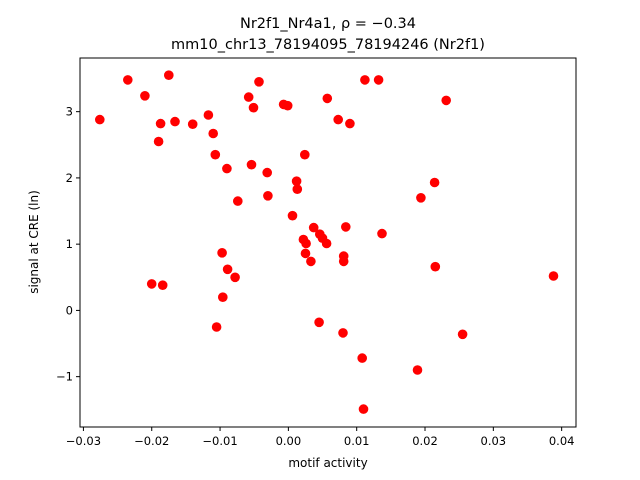 The width and height of the screenshot is (640, 480). Describe the element at coordinates (69, 112) in the screenshot. I see `y-tick-label: 3` at that location.